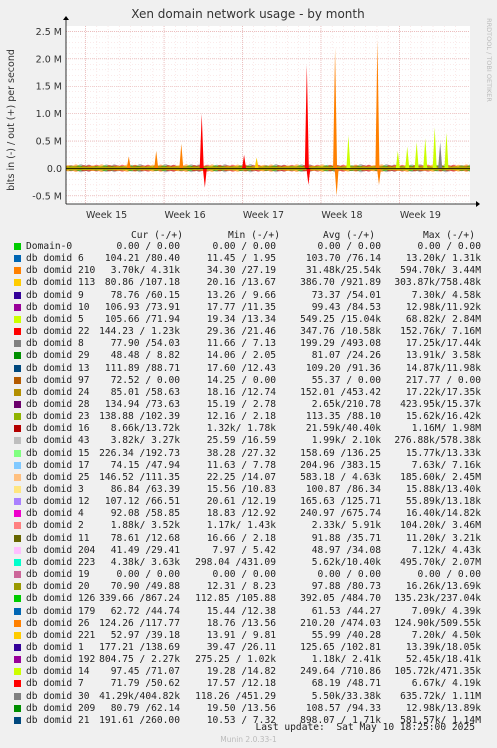 The height and width of the screenshot is (748, 497). Describe the element at coordinates (420, 215) in the screenshot. I see `x-tick-label: Week 19` at that location.